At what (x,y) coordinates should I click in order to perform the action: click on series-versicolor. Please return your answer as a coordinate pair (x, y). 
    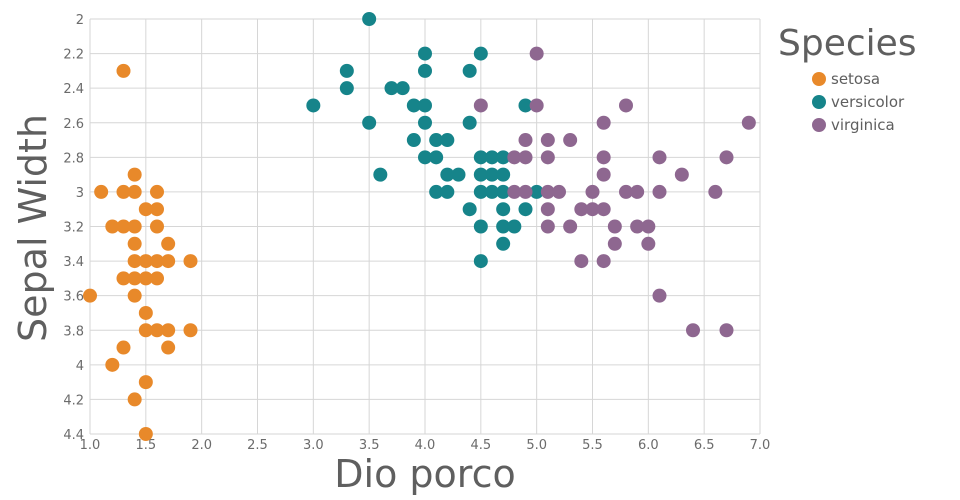
    Looking at the image, I should click on (425, 140).